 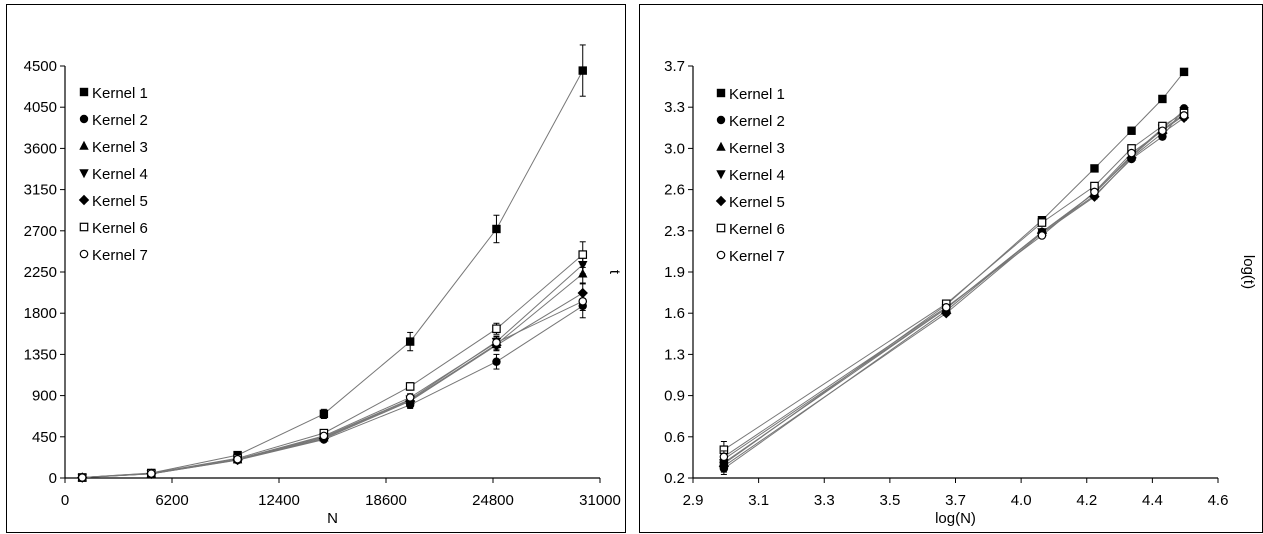 What do you see at coordinates (674, 272) in the screenshot?
I see `y-tick-label: 1.9` at bounding box center [674, 272].